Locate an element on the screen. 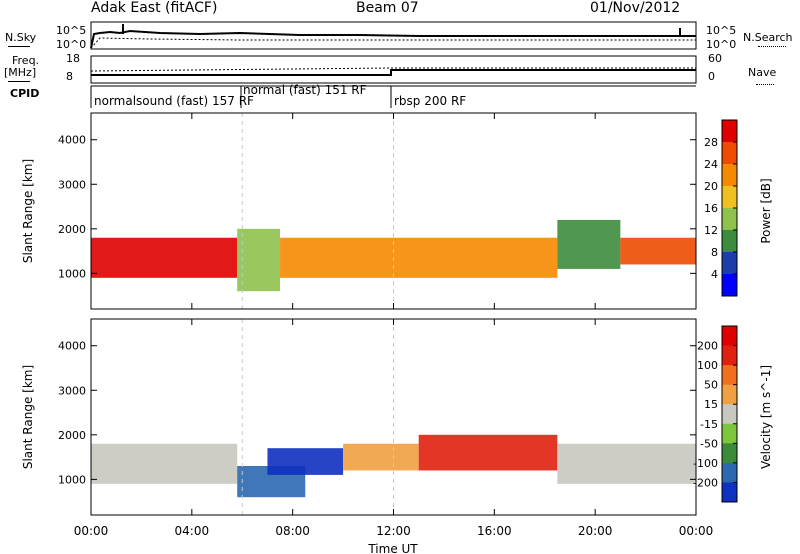 The height and width of the screenshot is (554, 800). velocity-y-axis-label: Slant Range [km] is located at coordinates (28, 417).